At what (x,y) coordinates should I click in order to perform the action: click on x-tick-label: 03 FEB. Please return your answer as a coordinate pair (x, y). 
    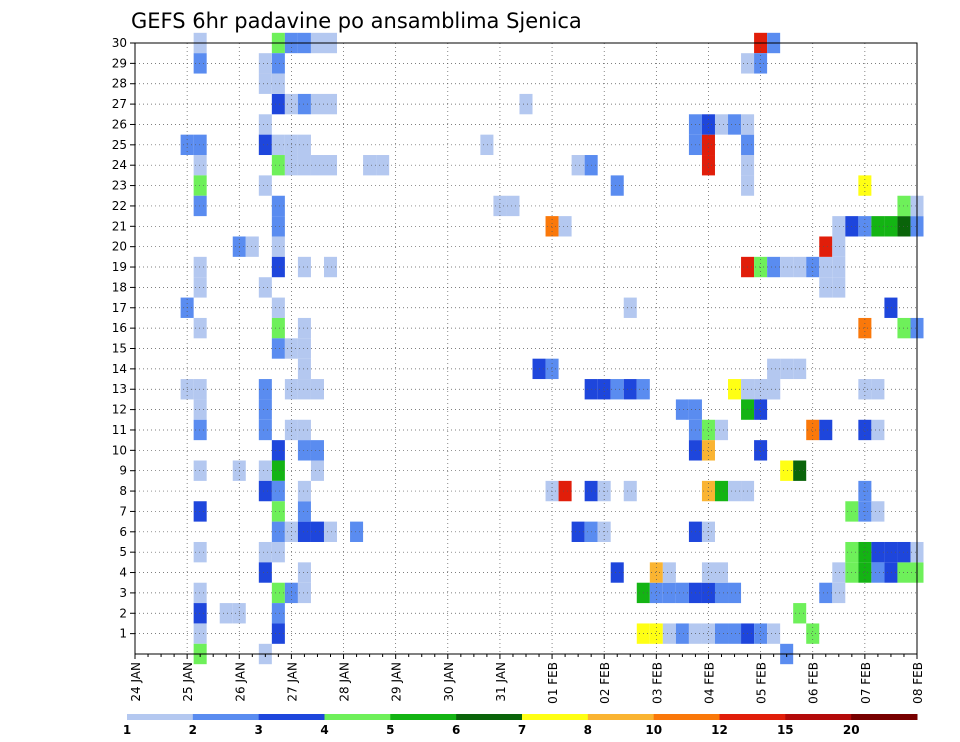
    Looking at the image, I should click on (657, 683).